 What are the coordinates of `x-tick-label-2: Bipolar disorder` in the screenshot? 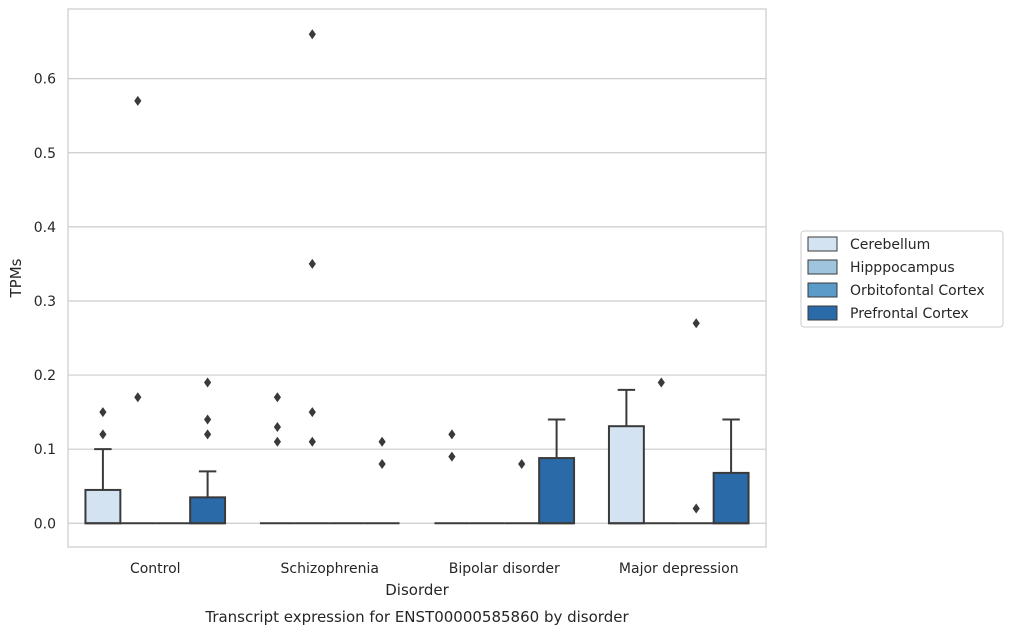 It's located at (504, 569).